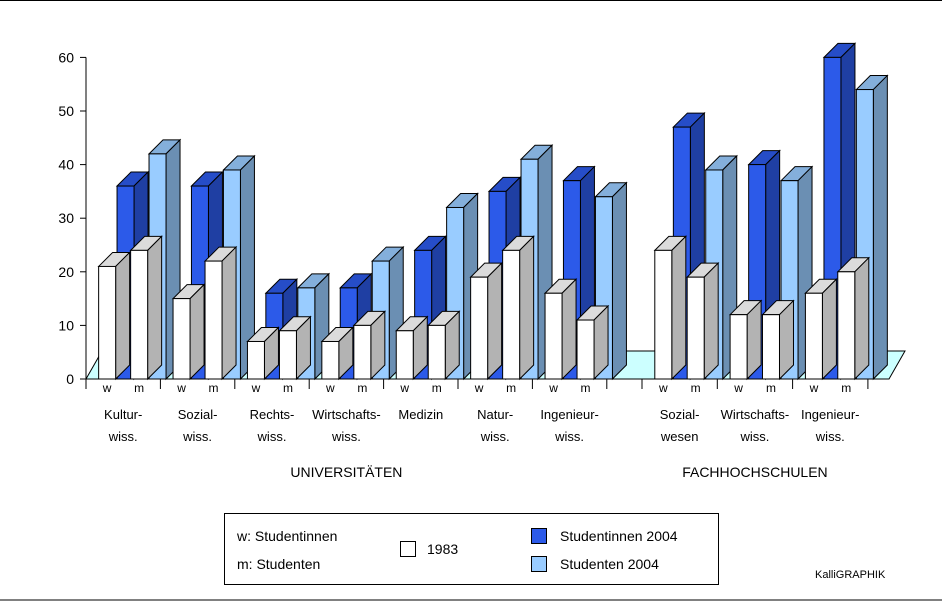 This screenshot has width=942, height=601. Describe the element at coordinates (619, 536) in the screenshot. I see `legend-label-studentinnen-2004: Studentinnen 2004` at that location.